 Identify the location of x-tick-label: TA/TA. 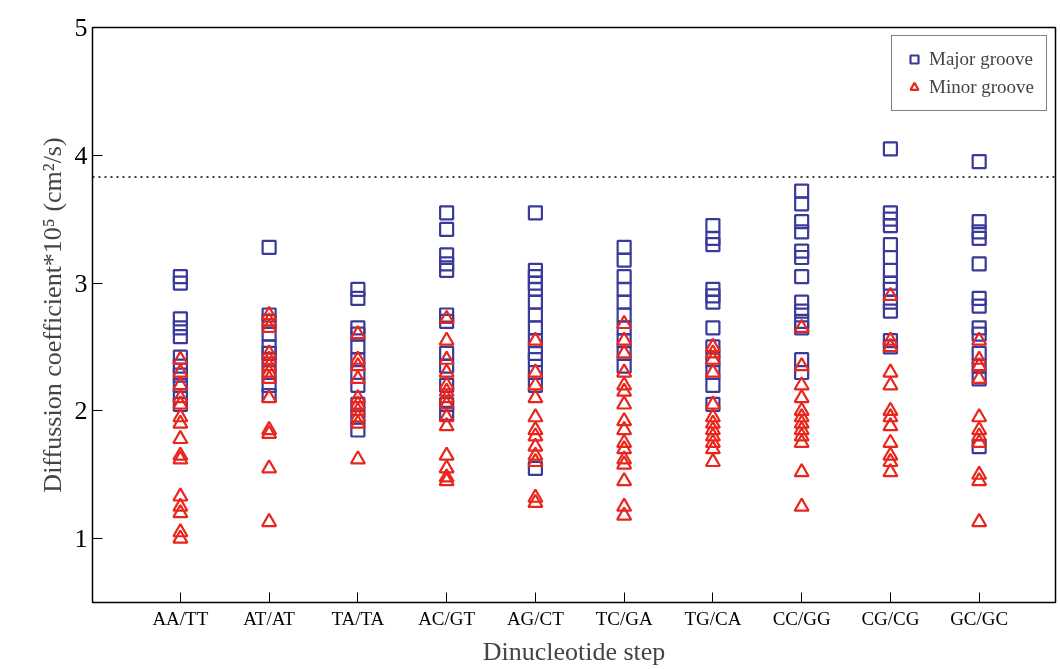
(358, 618).